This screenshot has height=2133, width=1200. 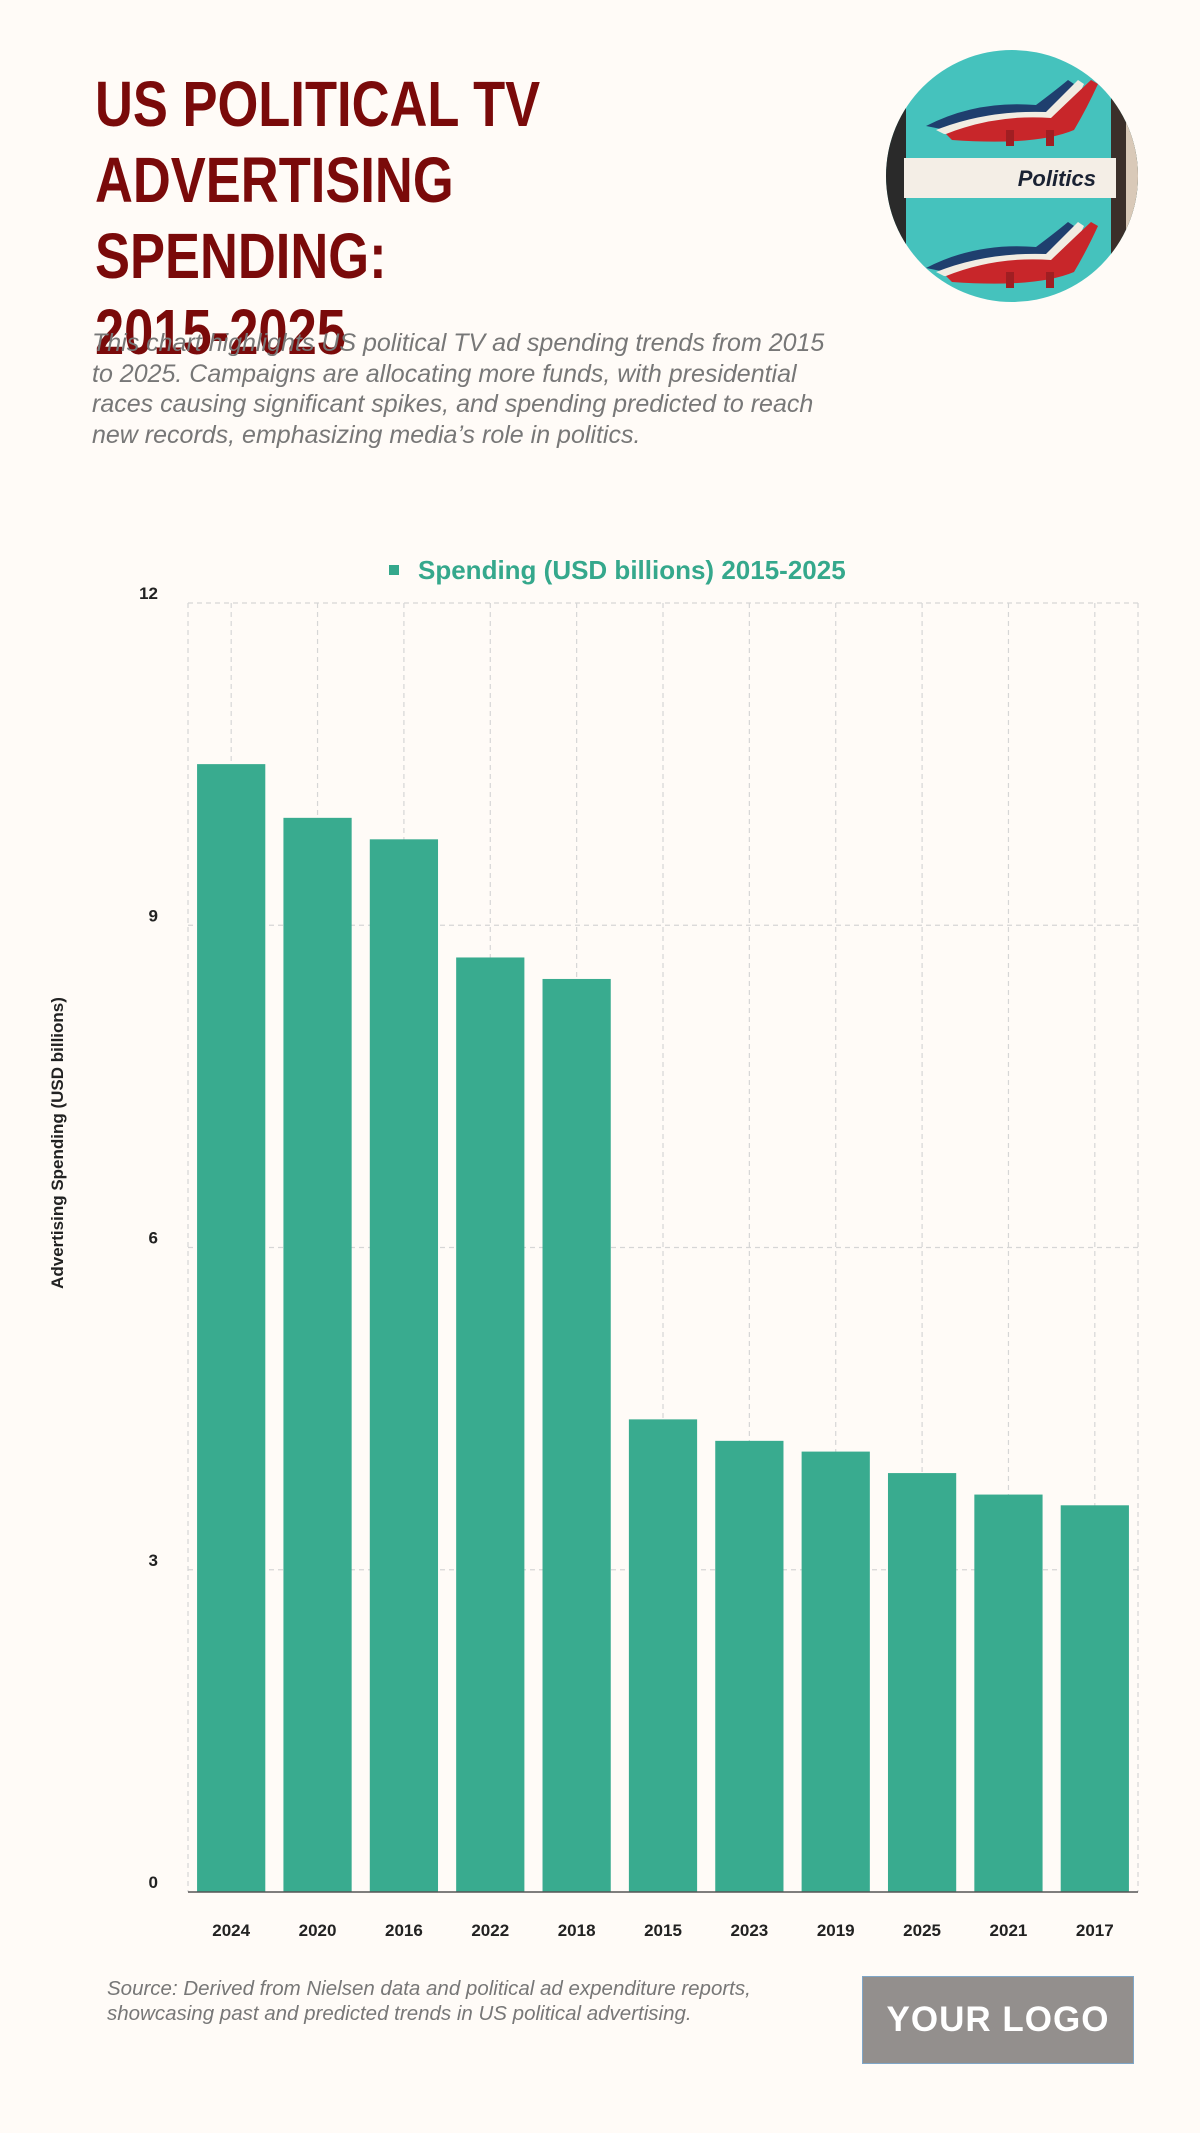 What do you see at coordinates (663, 1655) in the screenshot?
I see `bar-2015` at bounding box center [663, 1655].